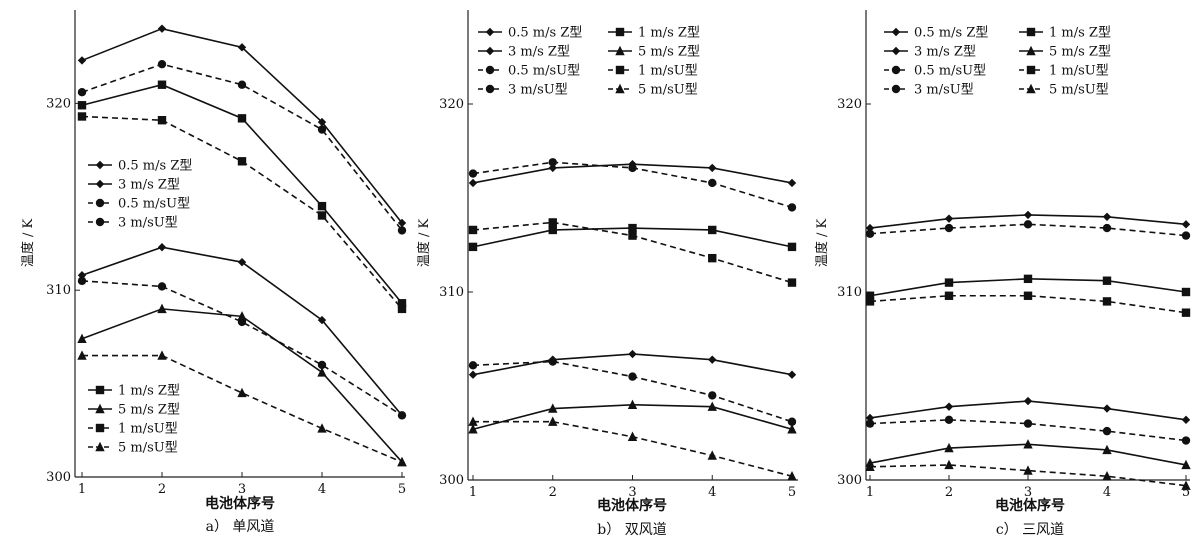  I want to click on panel-b-xtick-label: 2, so click(553, 492).